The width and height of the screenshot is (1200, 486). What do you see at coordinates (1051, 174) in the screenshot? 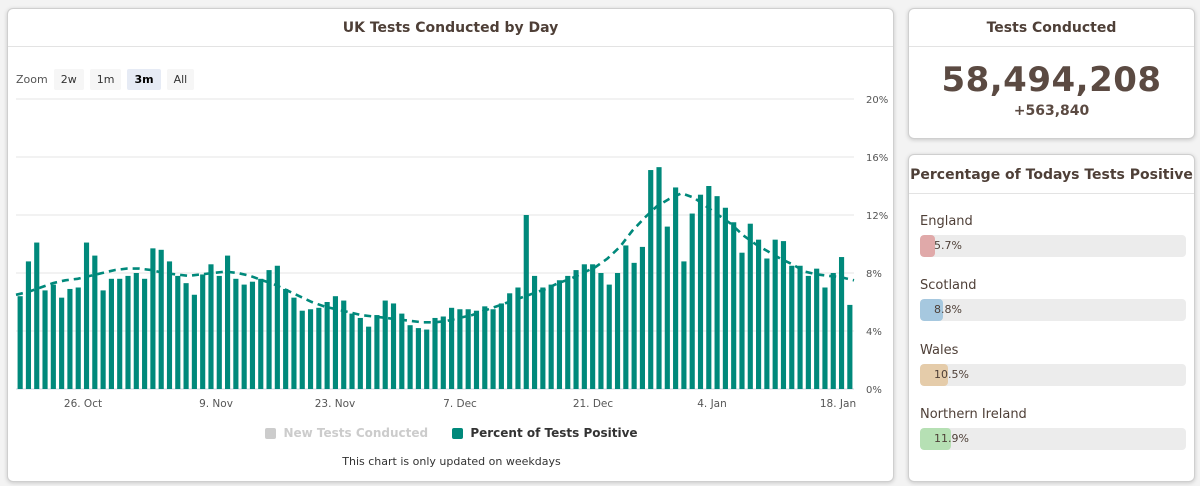
I see `percent-positive-title: Percentage of Todays Tests Positive` at bounding box center [1051, 174].